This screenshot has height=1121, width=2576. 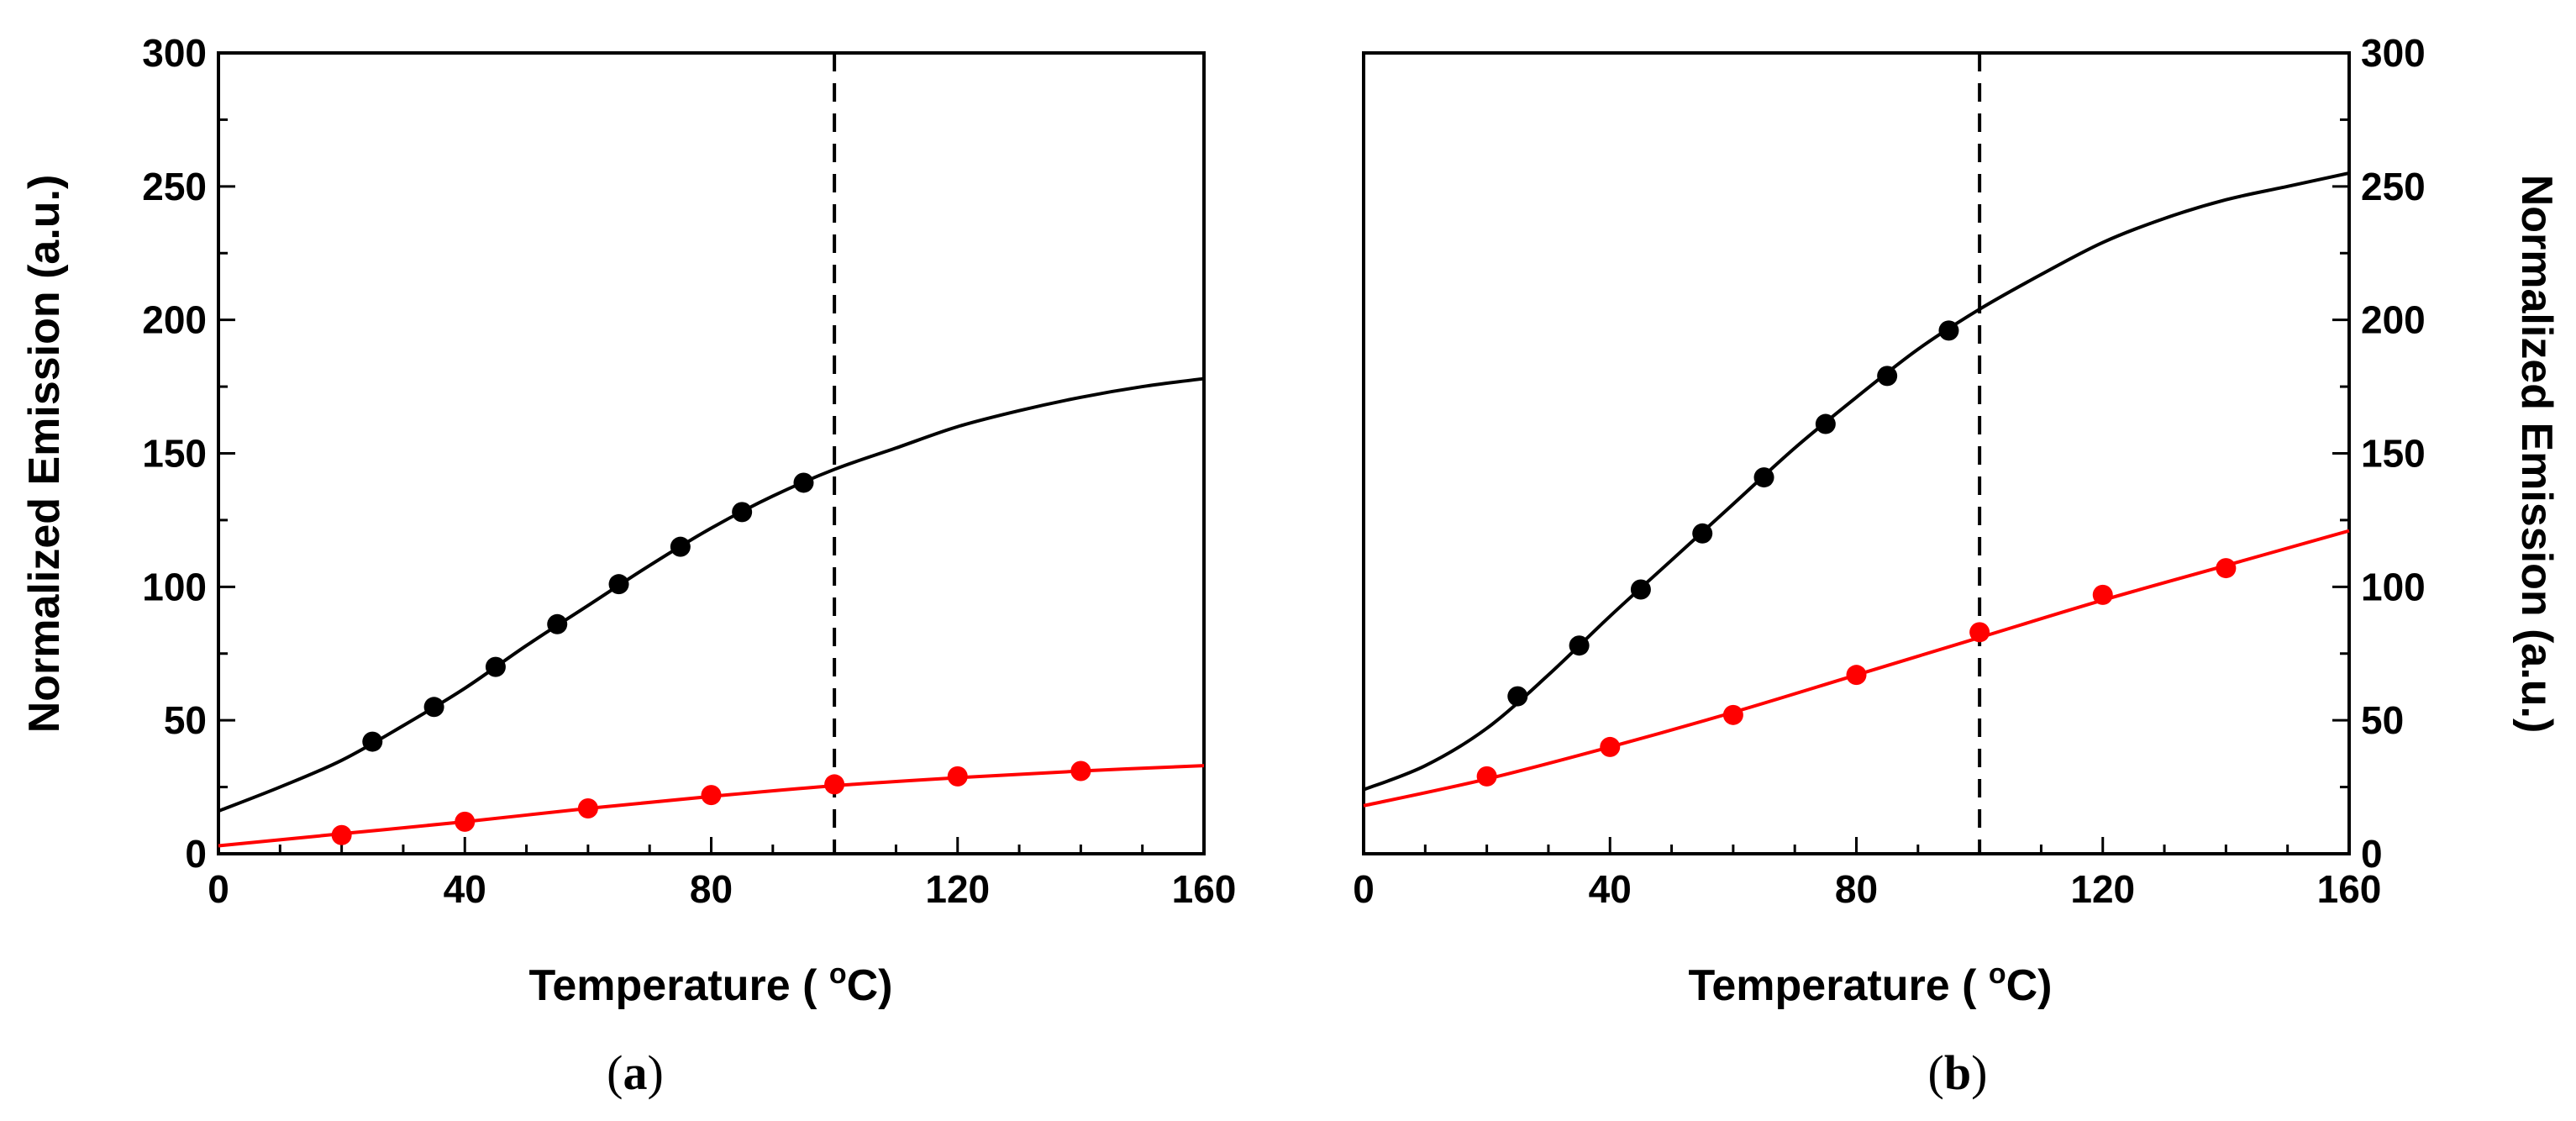 What do you see at coordinates (2349, 889) in the screenshot?
I see `panel-b-x-tick-label: 160` at bounding box center [2349, 889].